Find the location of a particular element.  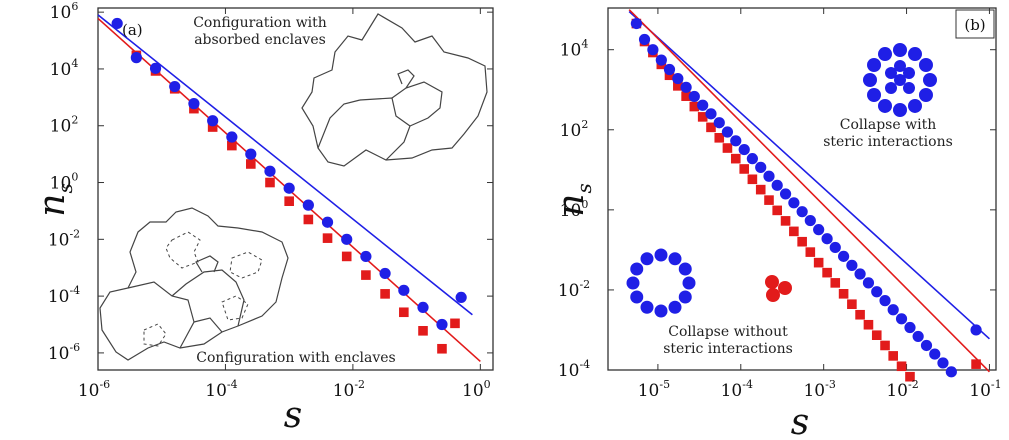

y-axis-label-b: ns is located at coordinates (573, 199).